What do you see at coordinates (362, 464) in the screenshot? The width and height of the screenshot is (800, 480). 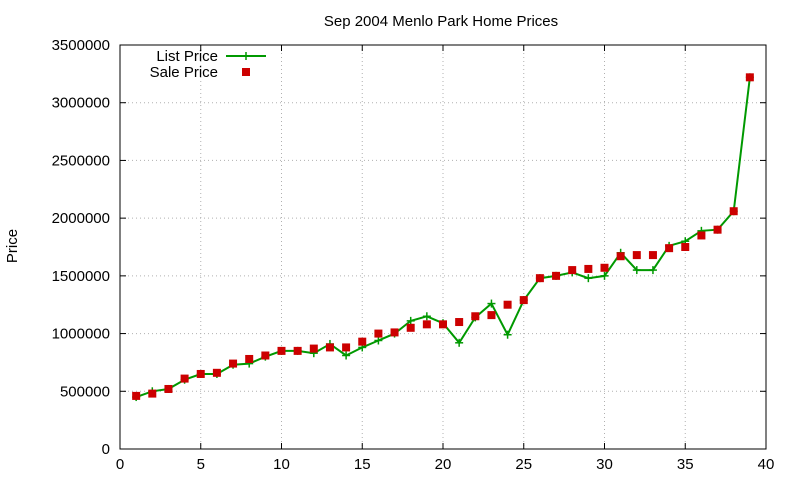 I see `x-tick-label: 15` at bounding box center [362, 464].